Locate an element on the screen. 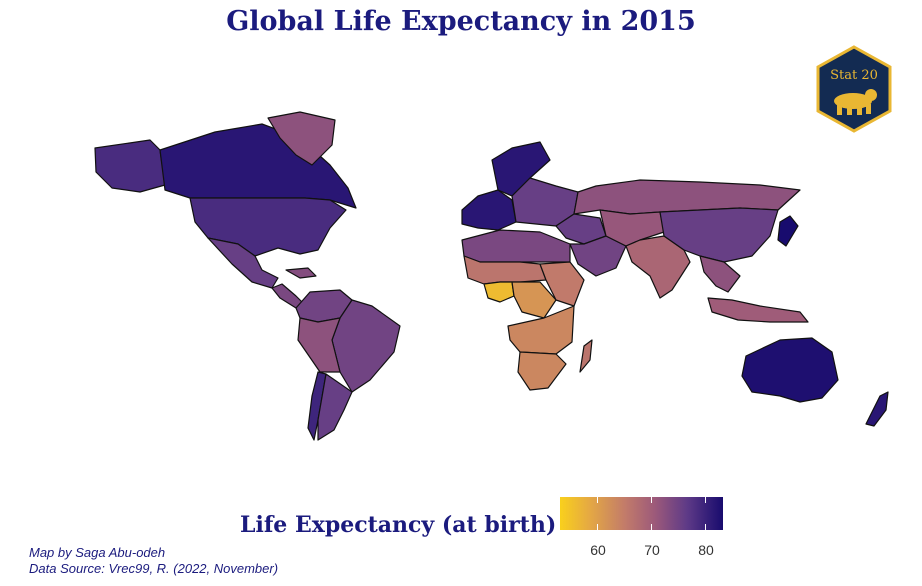  region-southeast-asia is located at coordinates (720, 274).